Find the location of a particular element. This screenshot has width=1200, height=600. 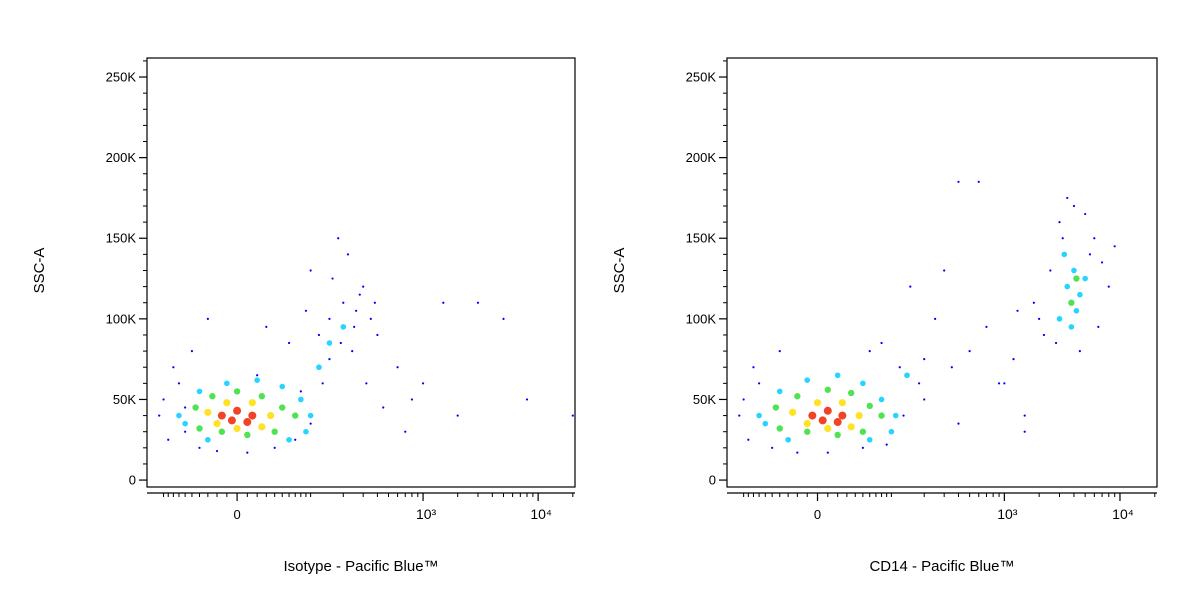

y-tick-label: 150K is located at coordinates (121, 238).